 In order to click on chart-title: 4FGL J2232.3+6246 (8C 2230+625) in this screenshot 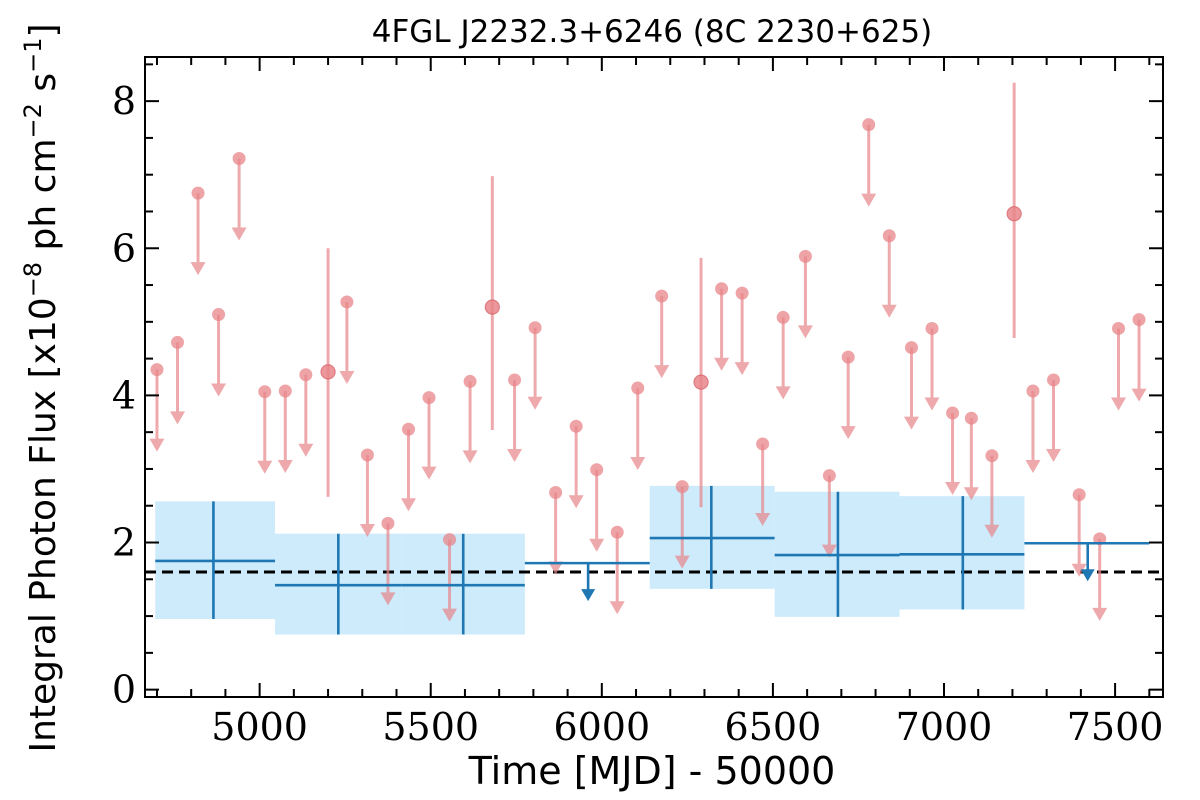, I will do `click(652, 32)`.